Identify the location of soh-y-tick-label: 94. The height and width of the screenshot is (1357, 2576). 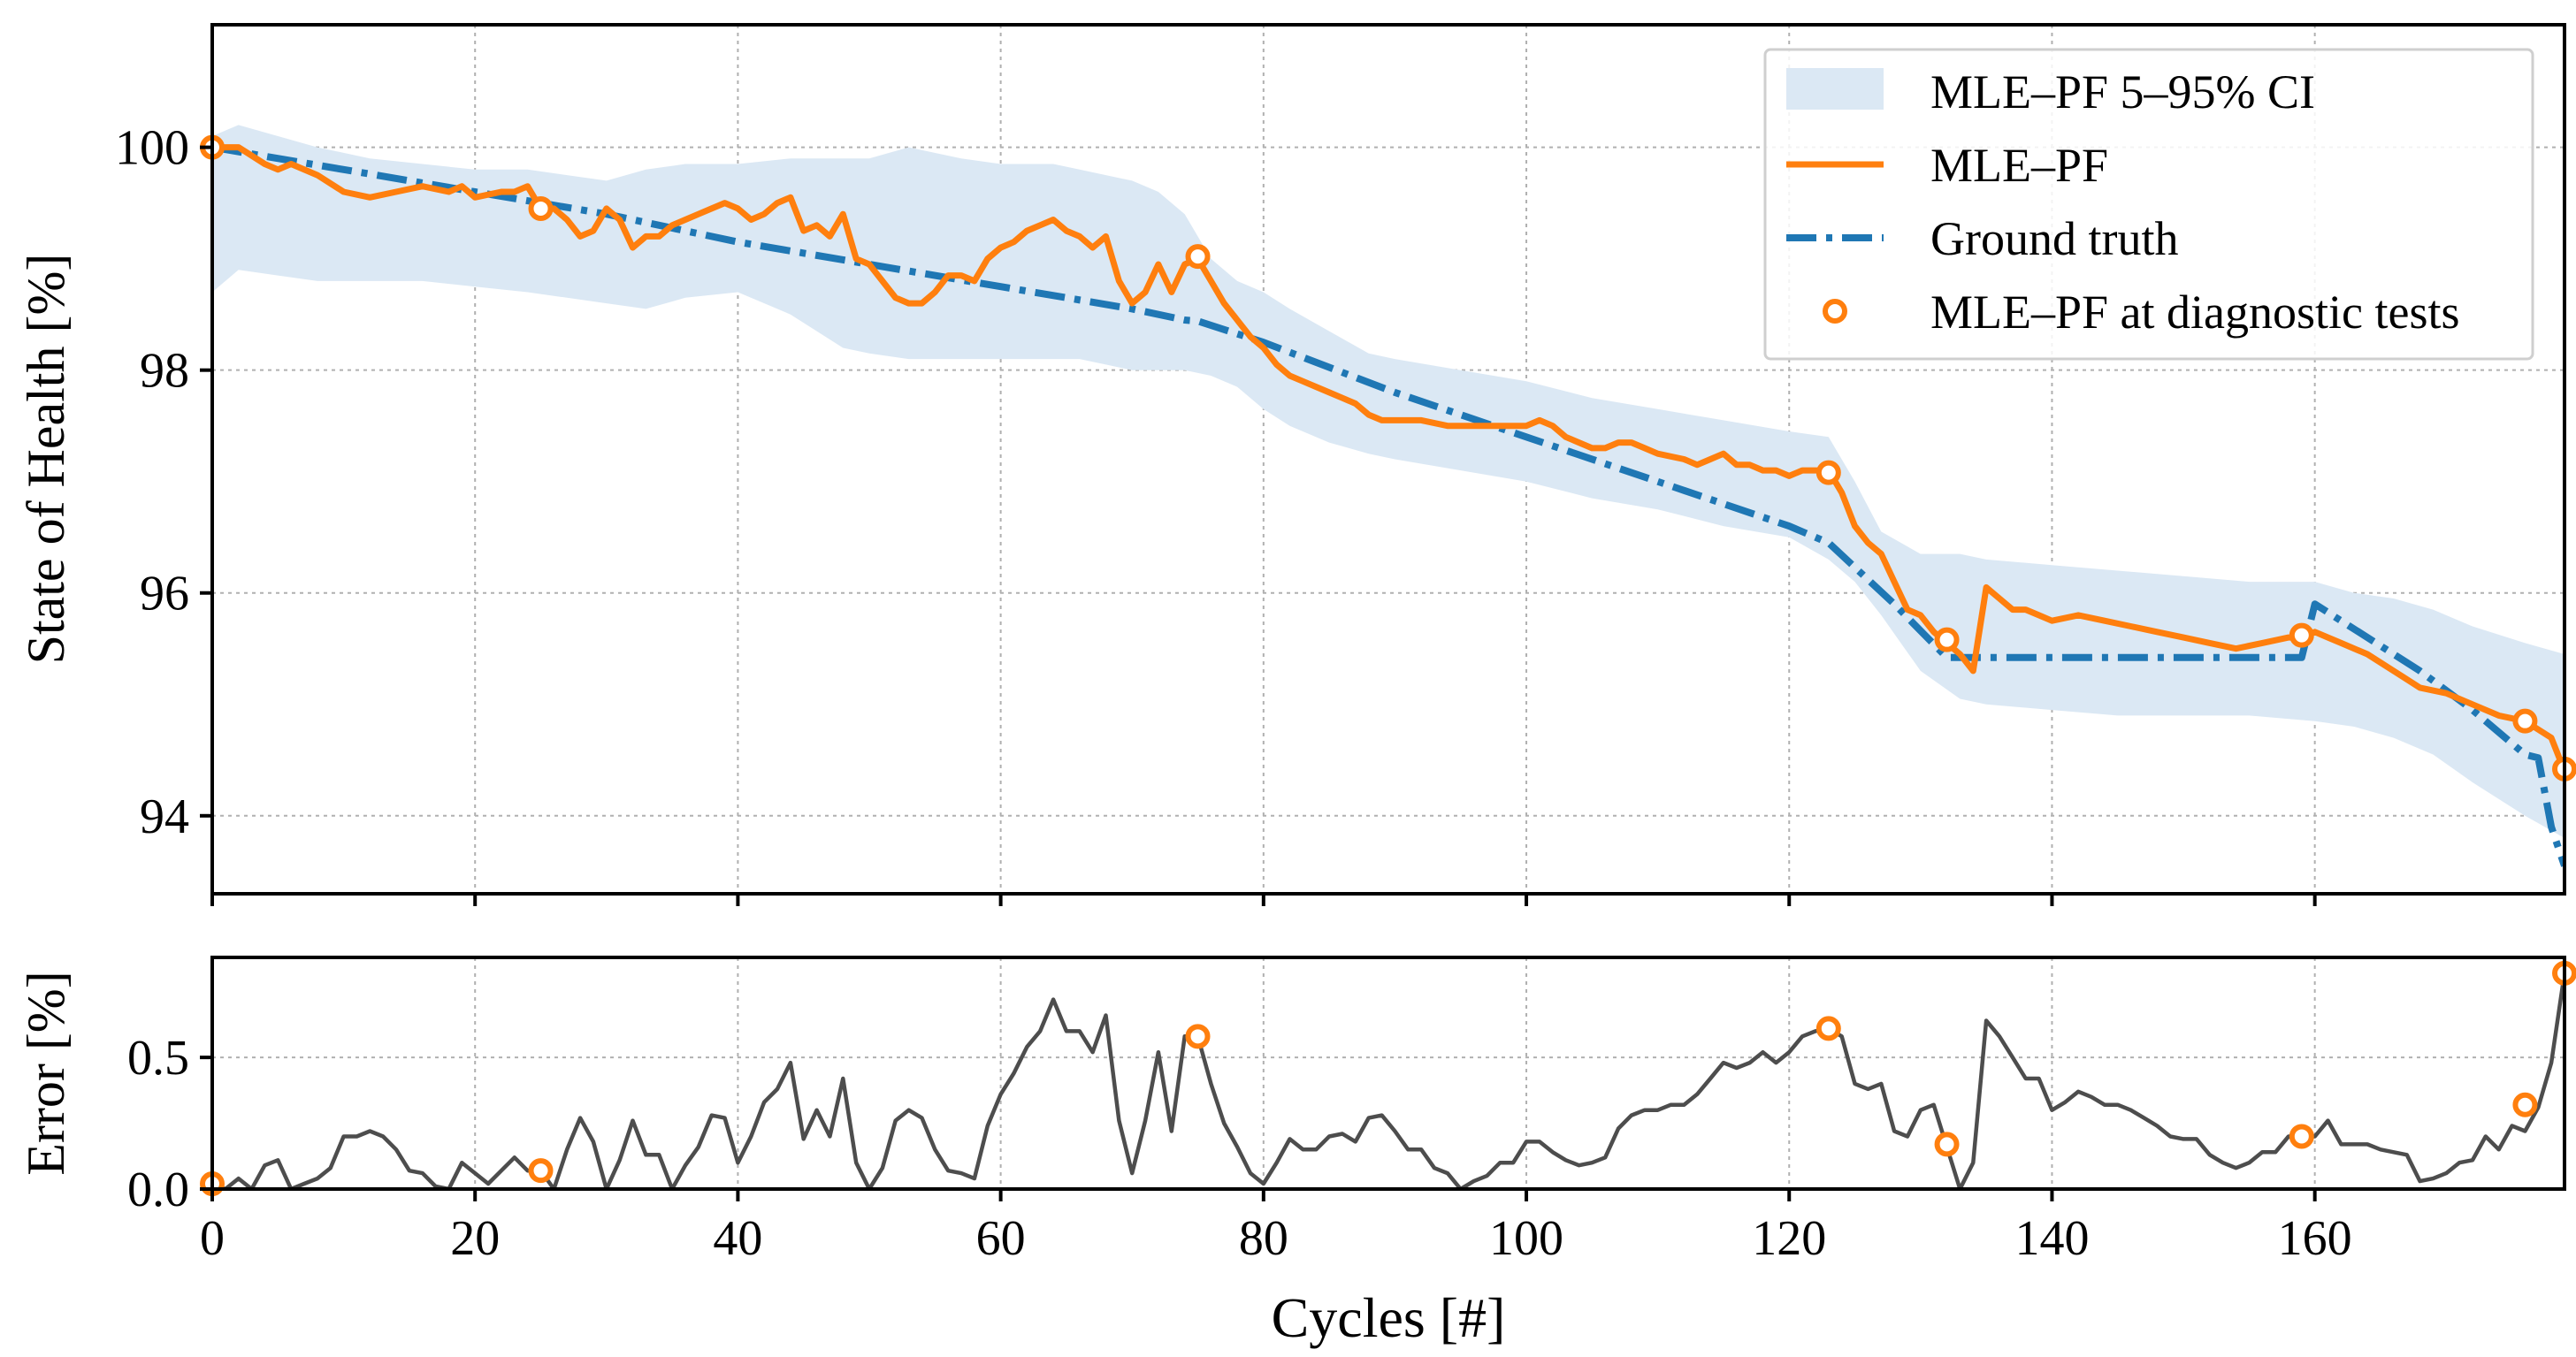
(165, 816).